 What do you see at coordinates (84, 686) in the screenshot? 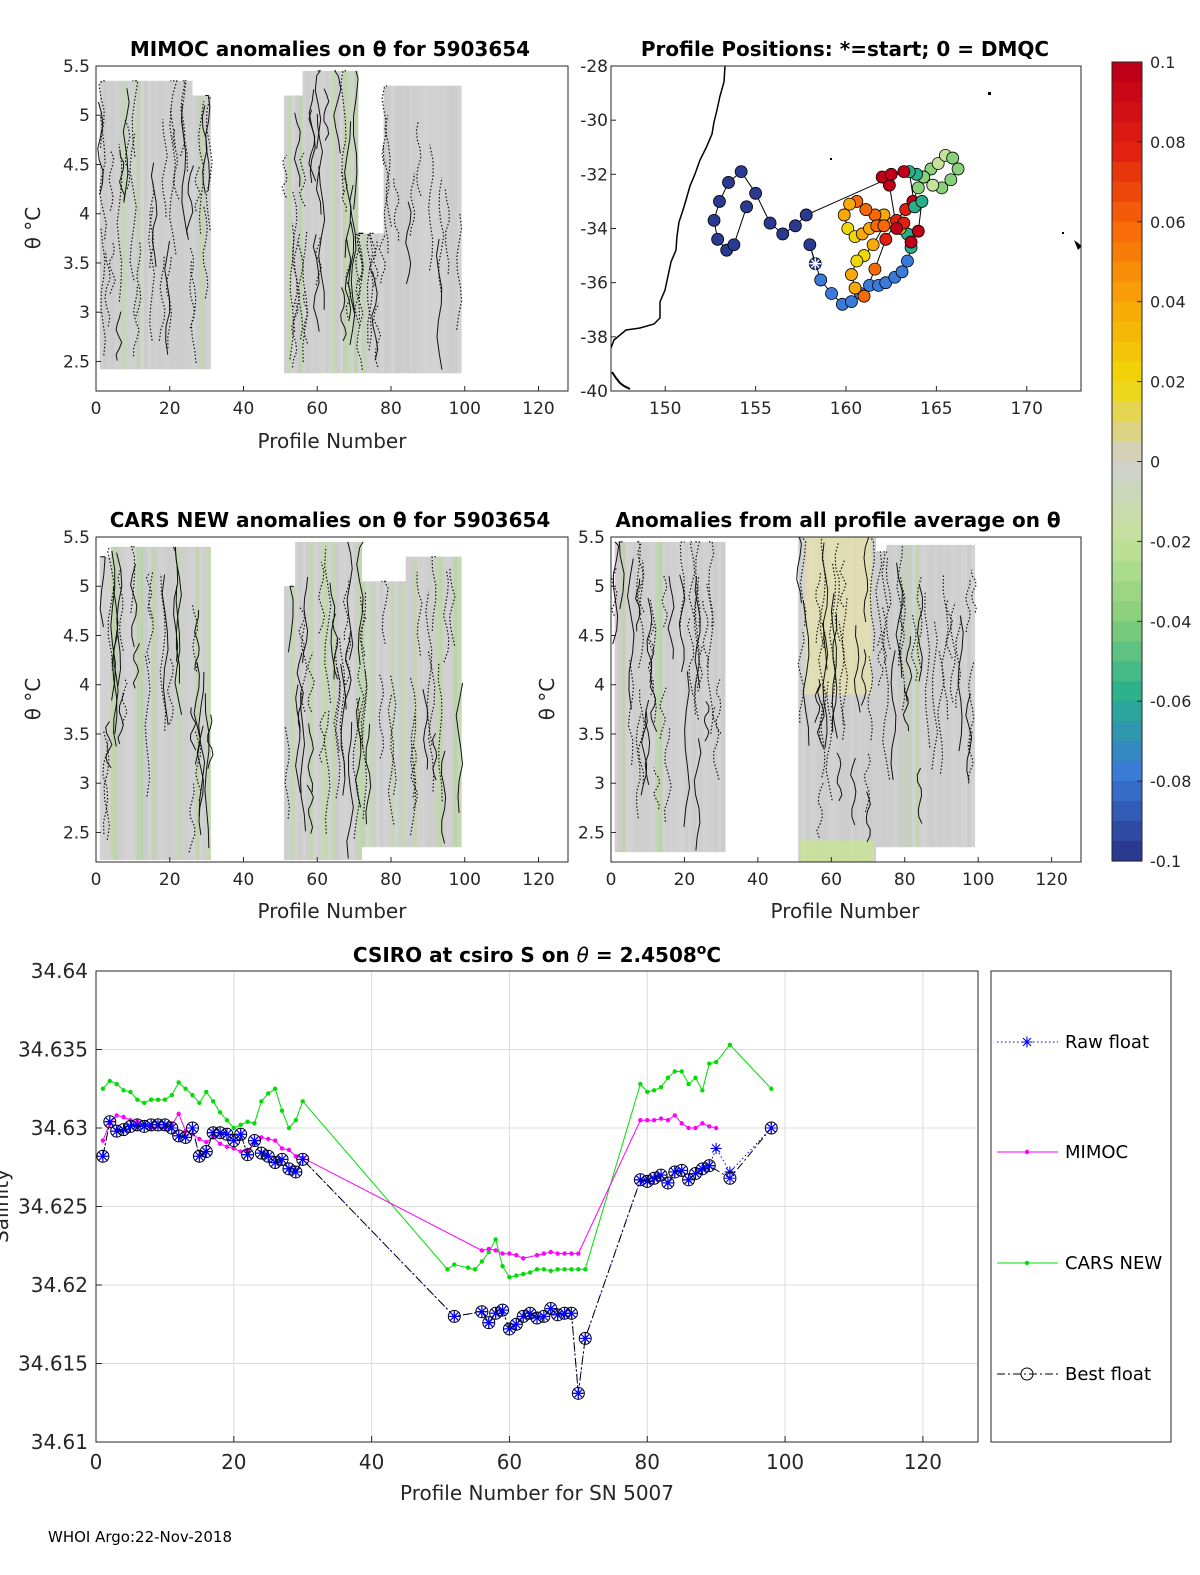
I see `cars-ytick-label: 4` at bounding box center [84, 686].